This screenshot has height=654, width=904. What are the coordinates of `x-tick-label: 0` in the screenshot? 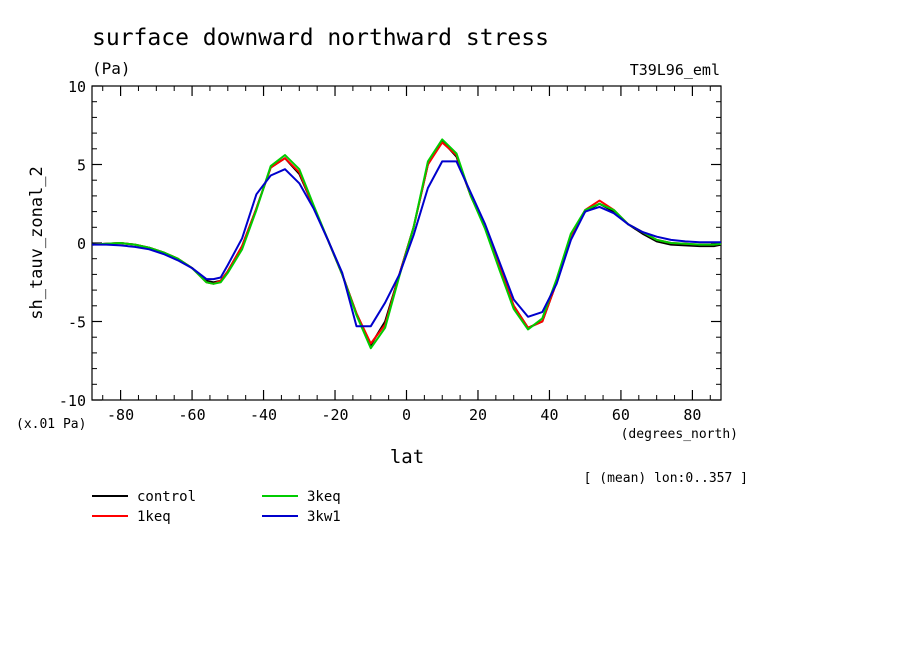 It's located at (406, 415).